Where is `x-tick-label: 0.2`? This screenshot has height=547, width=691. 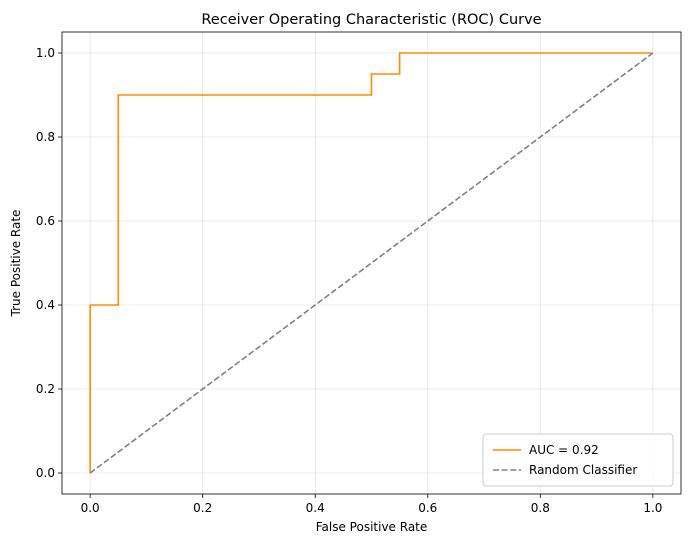
x-tick-label: 0.2 is located at coordinates (202, 508).